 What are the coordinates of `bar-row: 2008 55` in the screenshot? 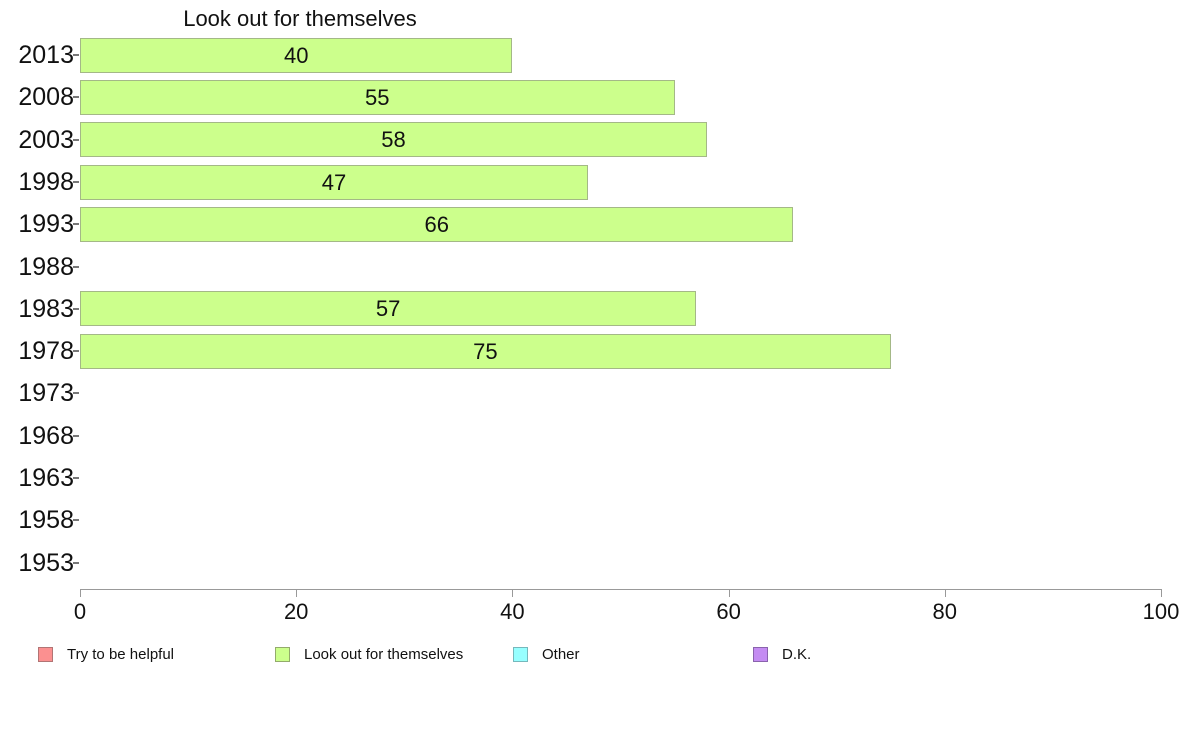 It's located at (594, 97).